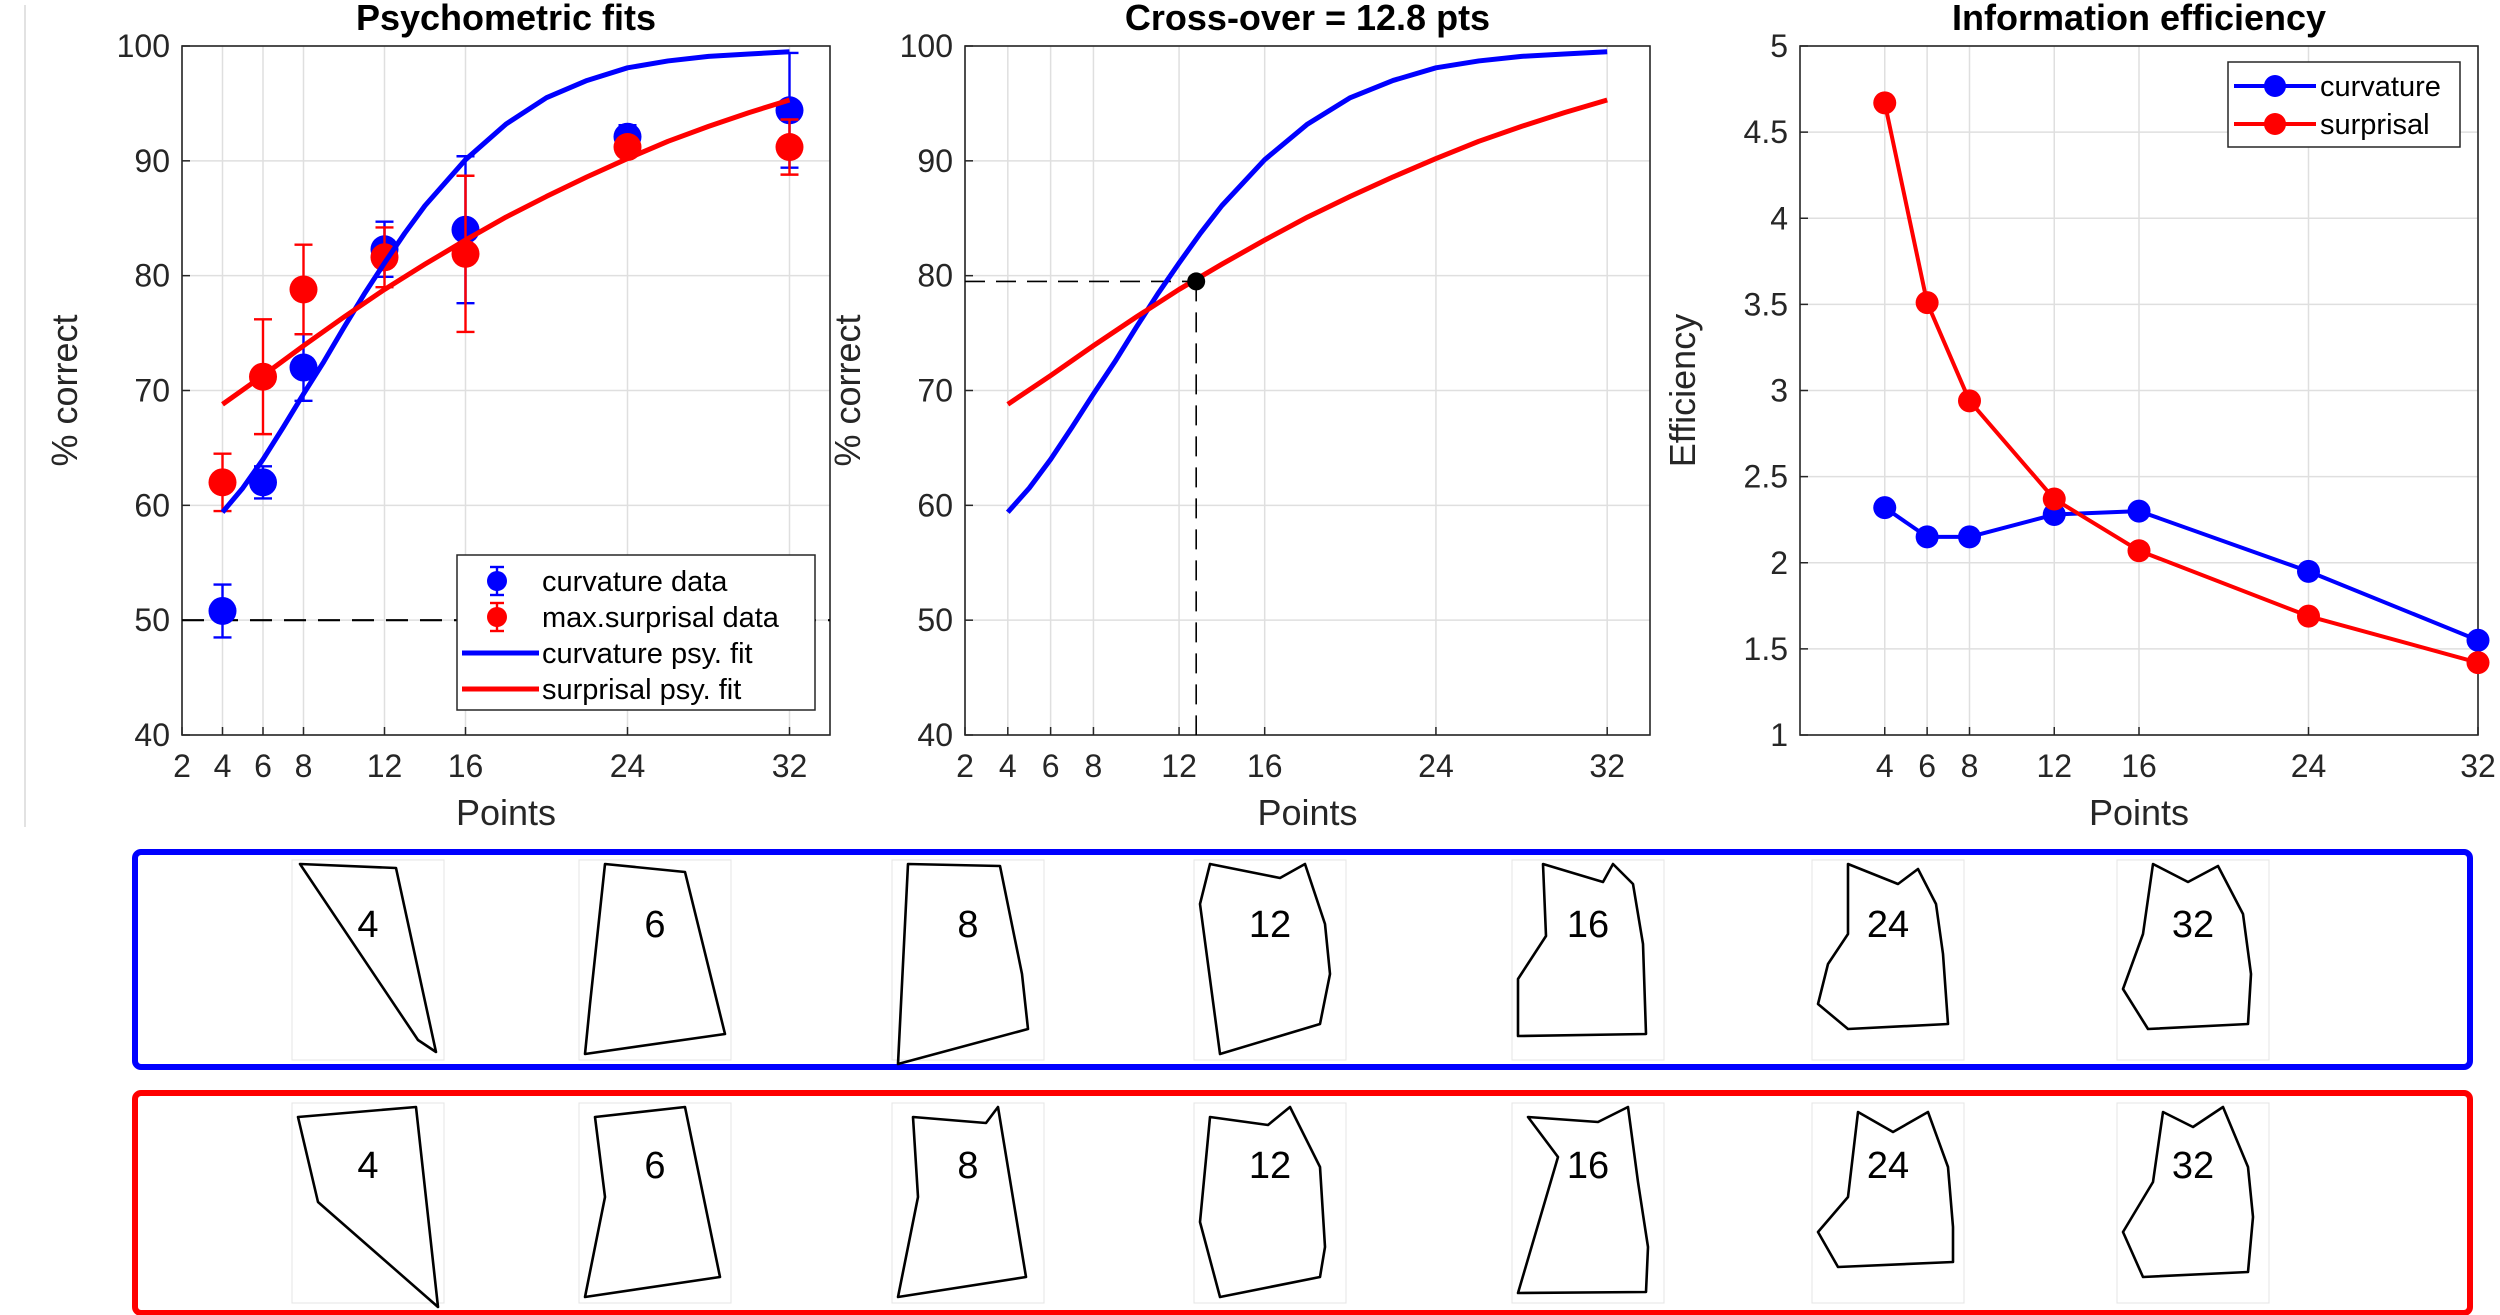  Describe the element at coordinates (1766, 649) in the screenshot. I see `y-tick-label: 1.5` at that location.